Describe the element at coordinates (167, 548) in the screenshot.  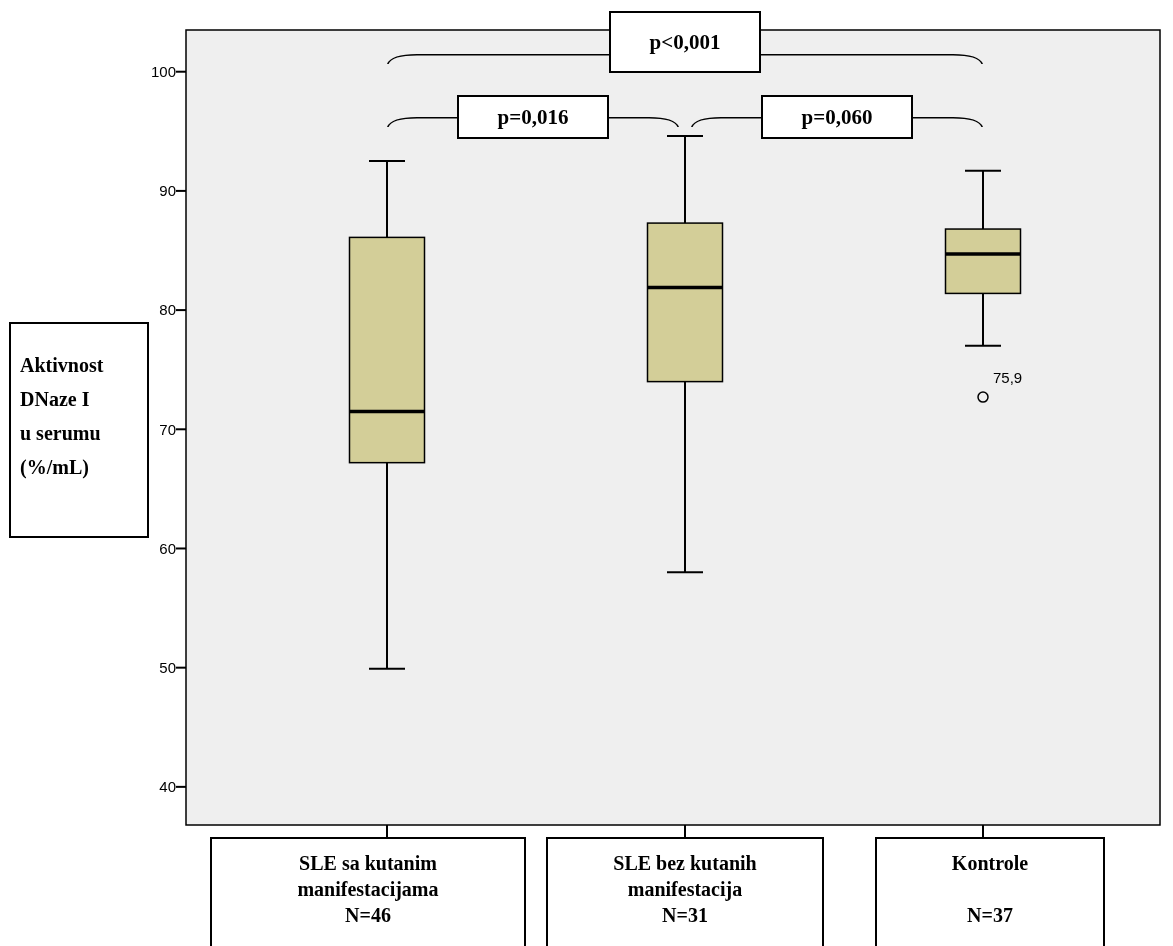
I see `y-tick-label: 60` at that location.